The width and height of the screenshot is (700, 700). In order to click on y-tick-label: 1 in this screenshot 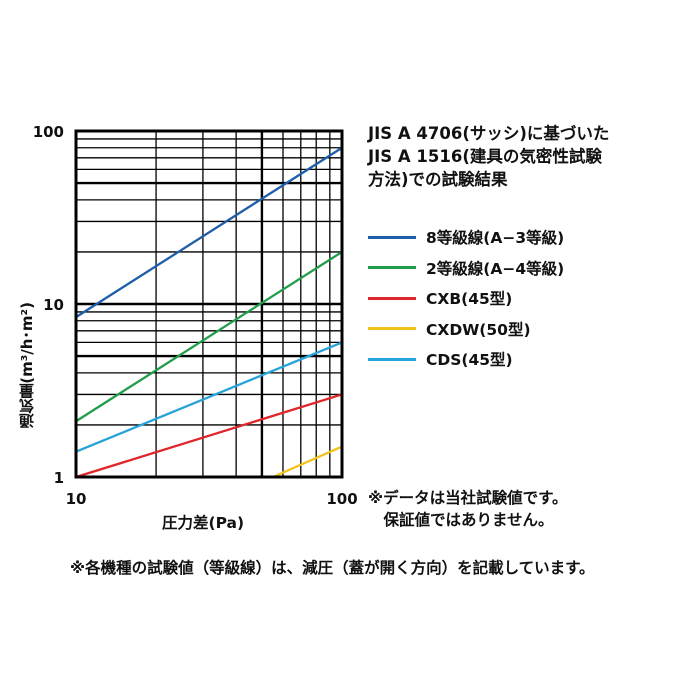, I will do `click(59, 478)`.